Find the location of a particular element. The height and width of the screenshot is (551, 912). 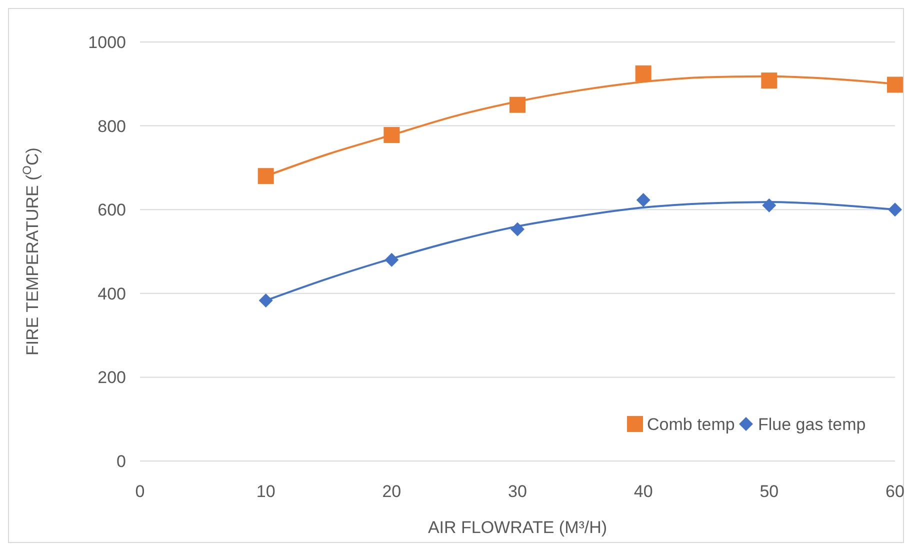

y-tick-label: 0 is located at coordinates (121, 461).